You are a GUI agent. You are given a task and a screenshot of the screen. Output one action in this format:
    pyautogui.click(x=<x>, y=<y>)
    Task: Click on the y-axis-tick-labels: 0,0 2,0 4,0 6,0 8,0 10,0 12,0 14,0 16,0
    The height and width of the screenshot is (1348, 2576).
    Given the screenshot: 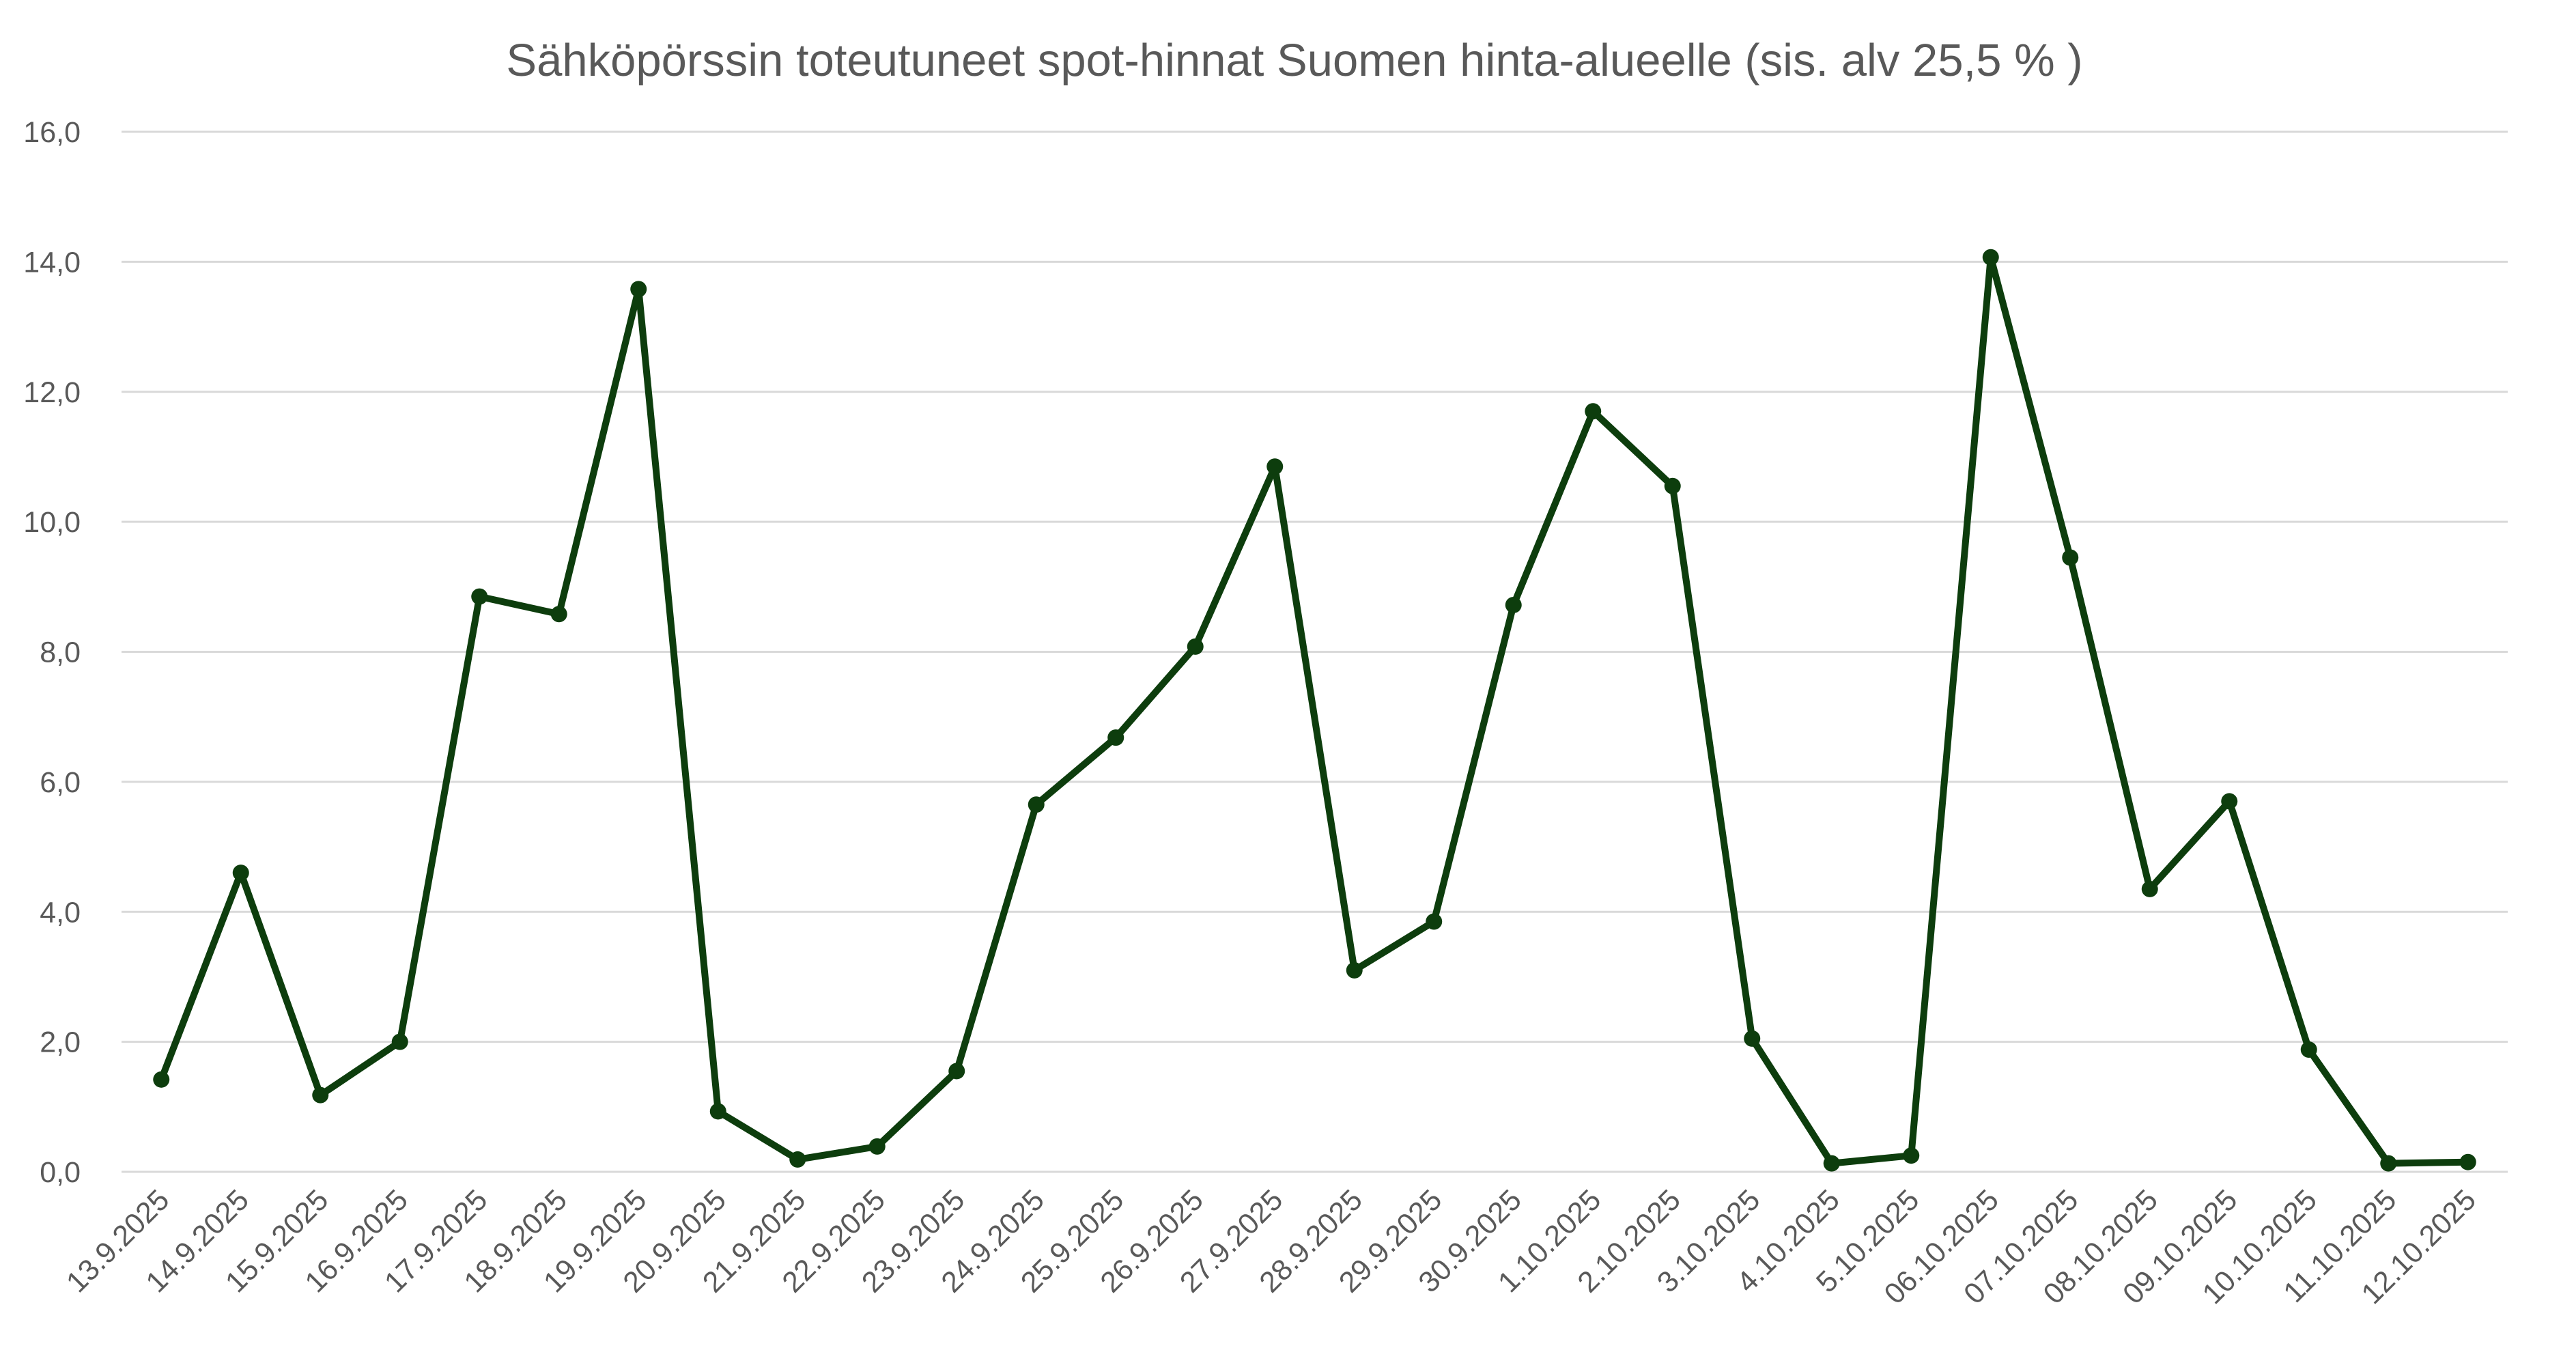 What is the action you would take?
    pyautogui.click(x=52, y=652)
    